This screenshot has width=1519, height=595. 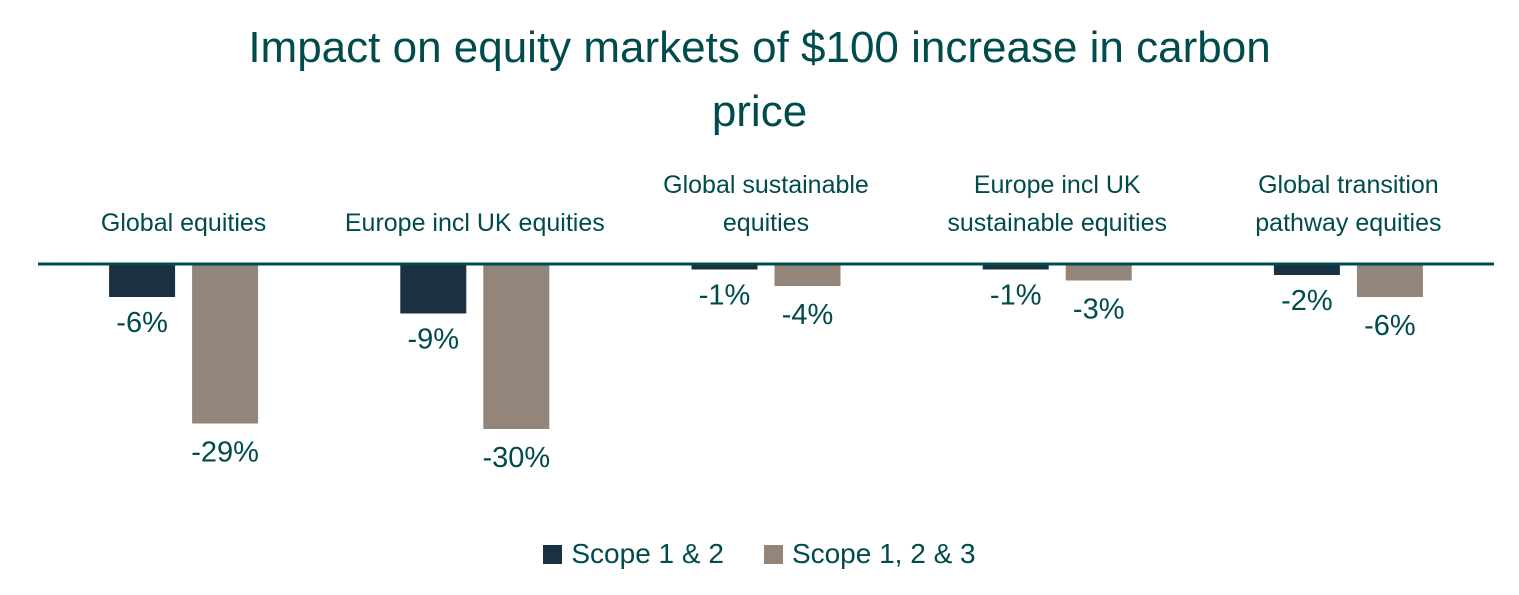 I want to click on data-label-scope-1-2-global-equities: -6%, so click(x=142, y=323).